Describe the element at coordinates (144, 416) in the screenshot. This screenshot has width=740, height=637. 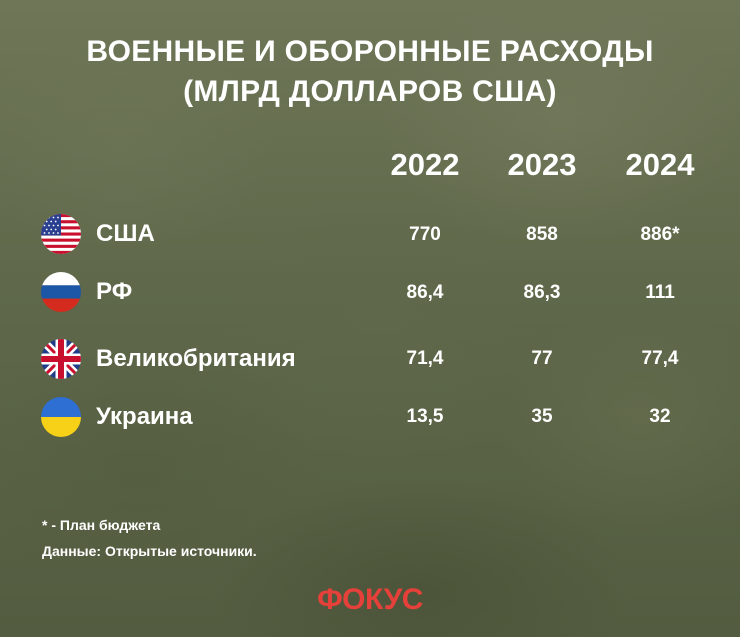
I see `country-label-ukraine: Украина` at that location.